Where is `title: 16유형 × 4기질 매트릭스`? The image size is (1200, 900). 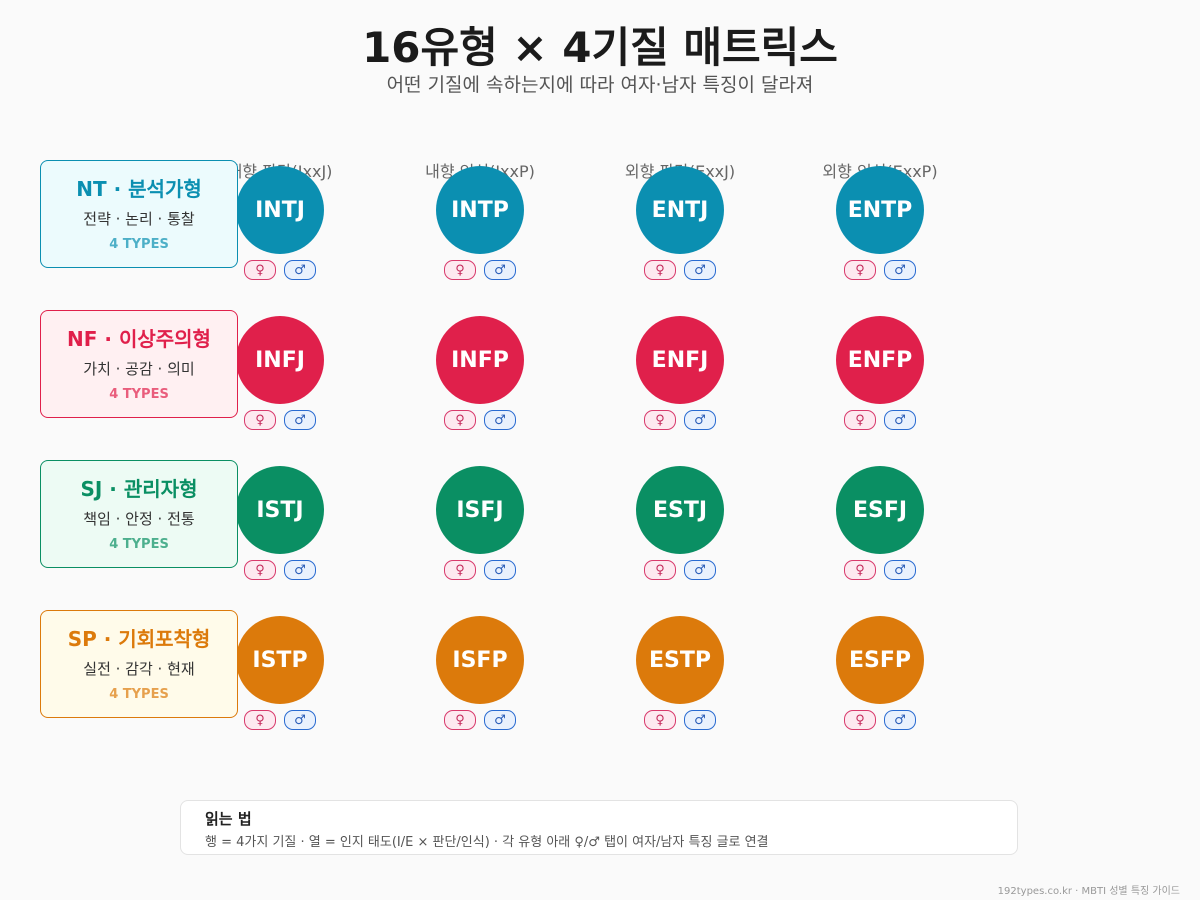
title: 16유형 × 4기질 매트릭스 is located at coordinates (600, 47).